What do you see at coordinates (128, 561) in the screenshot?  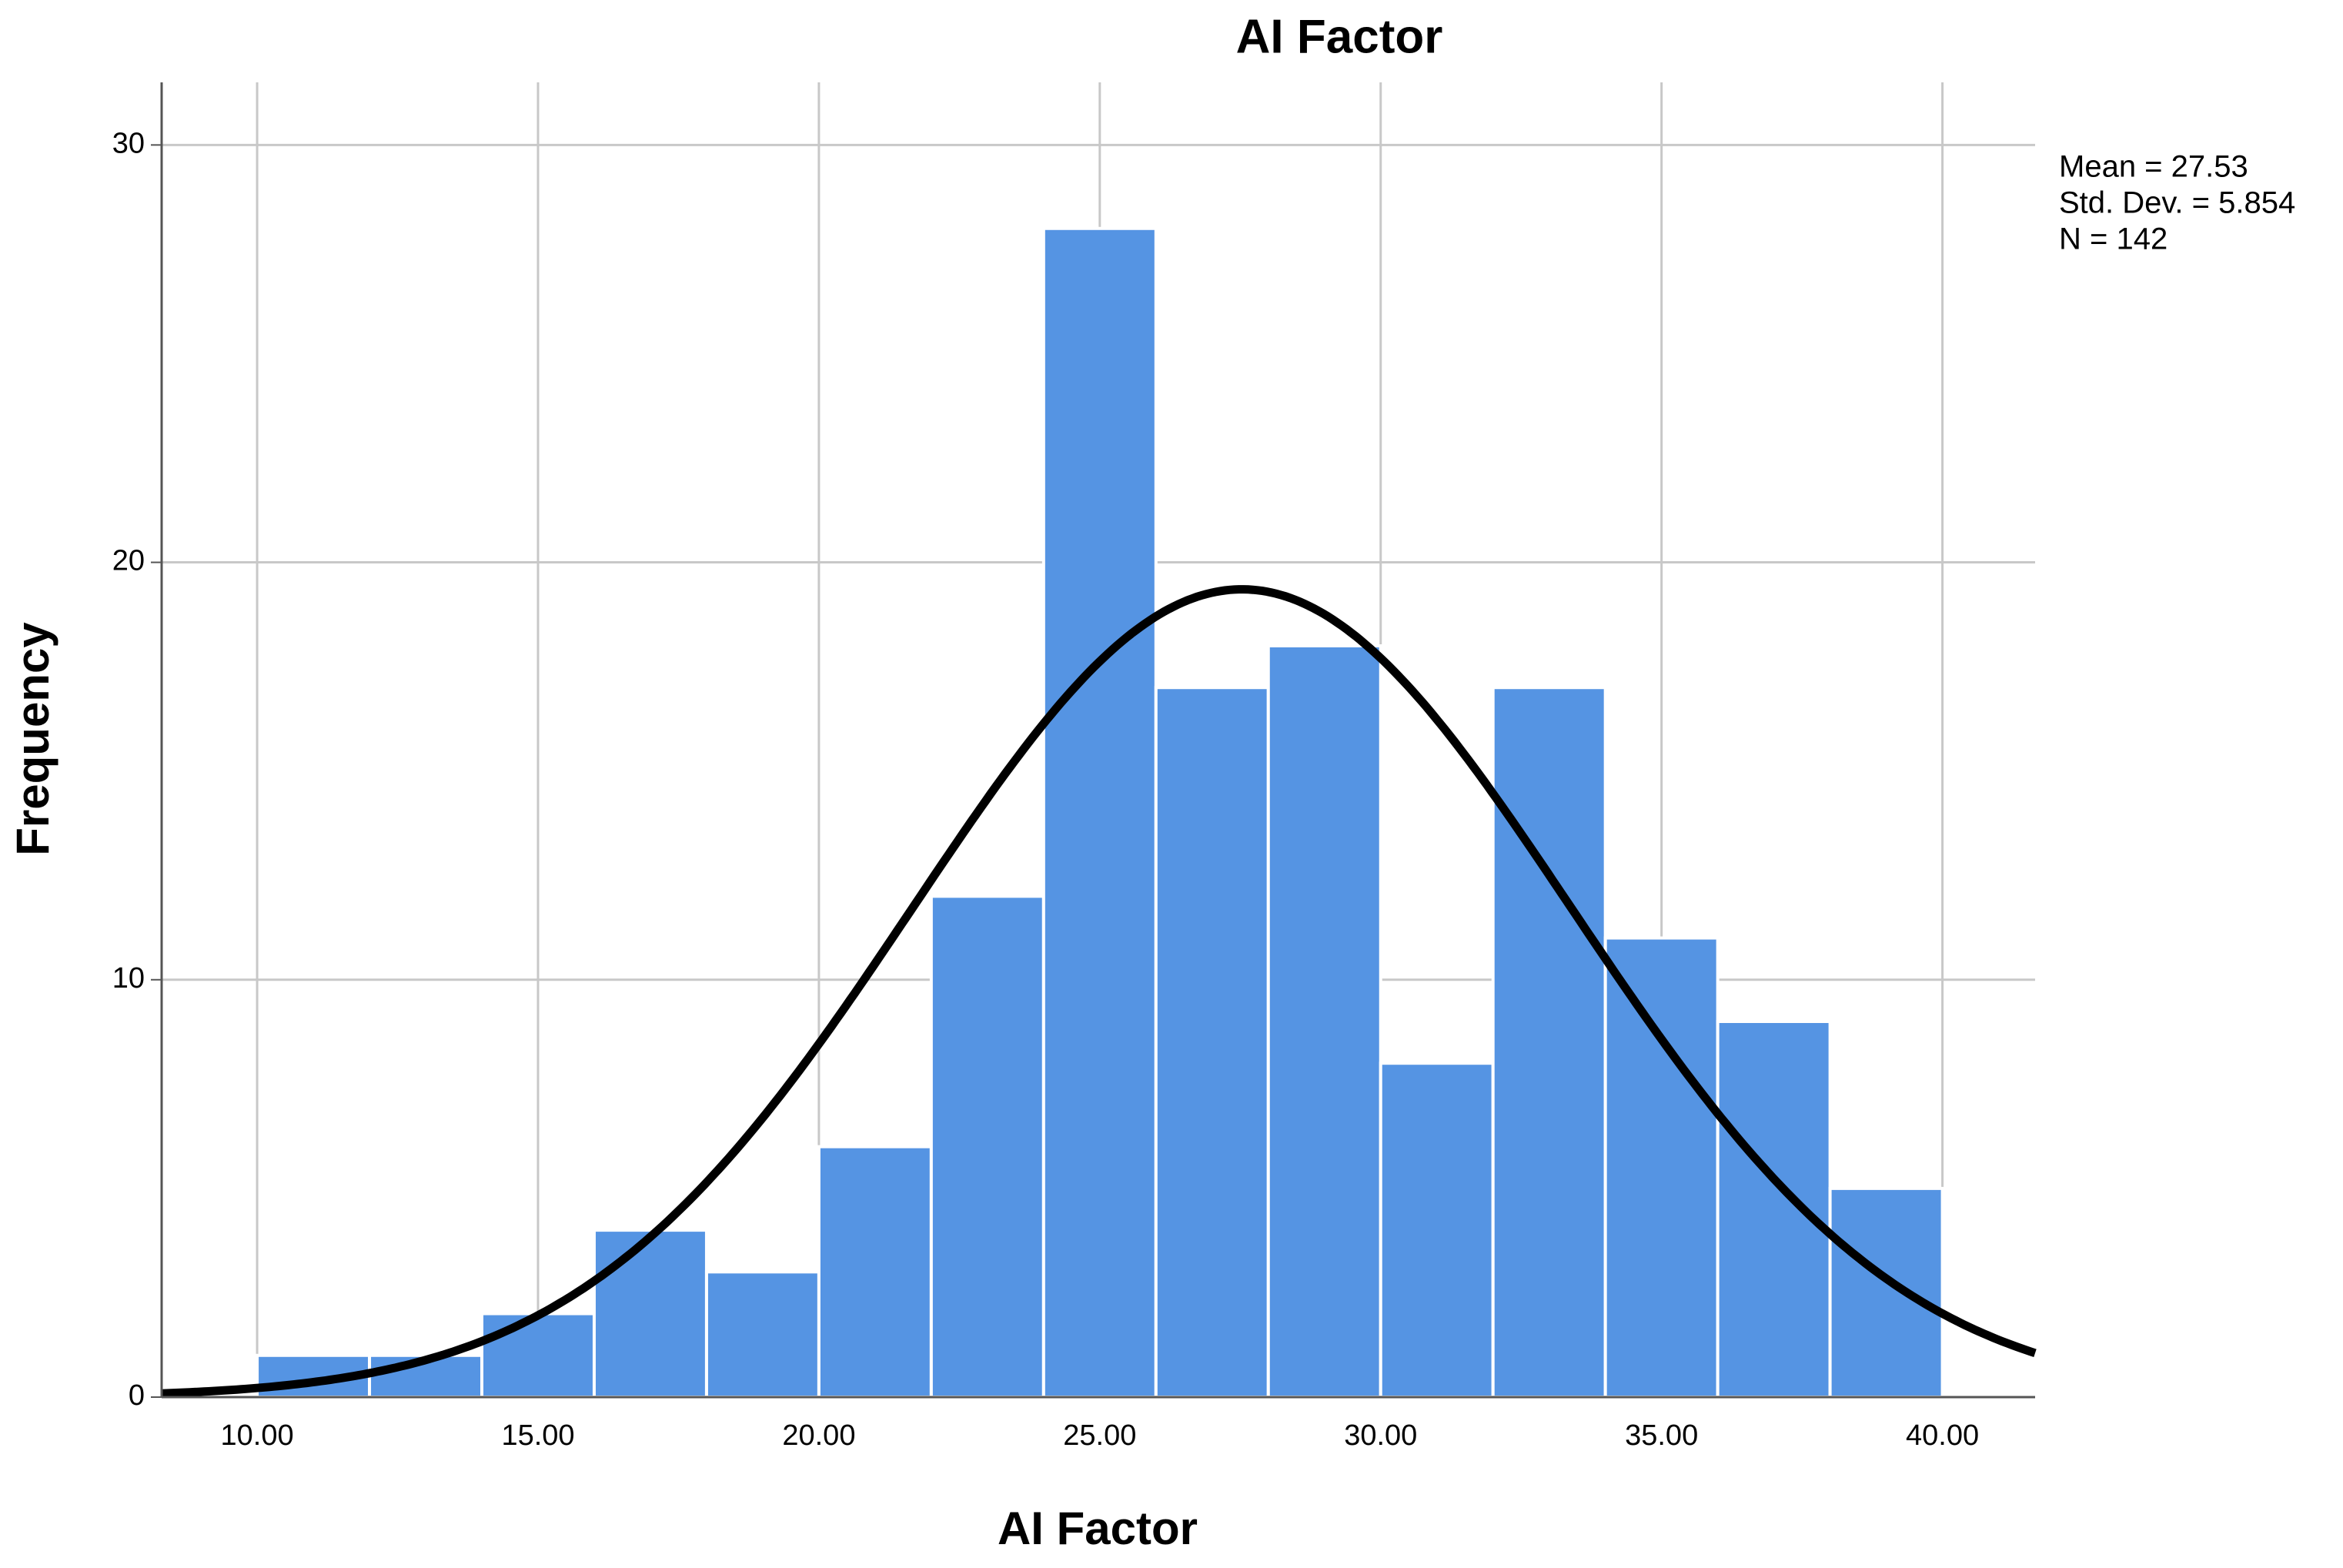 I see `y-tick-label: 20` at bounding box center [128, 561].